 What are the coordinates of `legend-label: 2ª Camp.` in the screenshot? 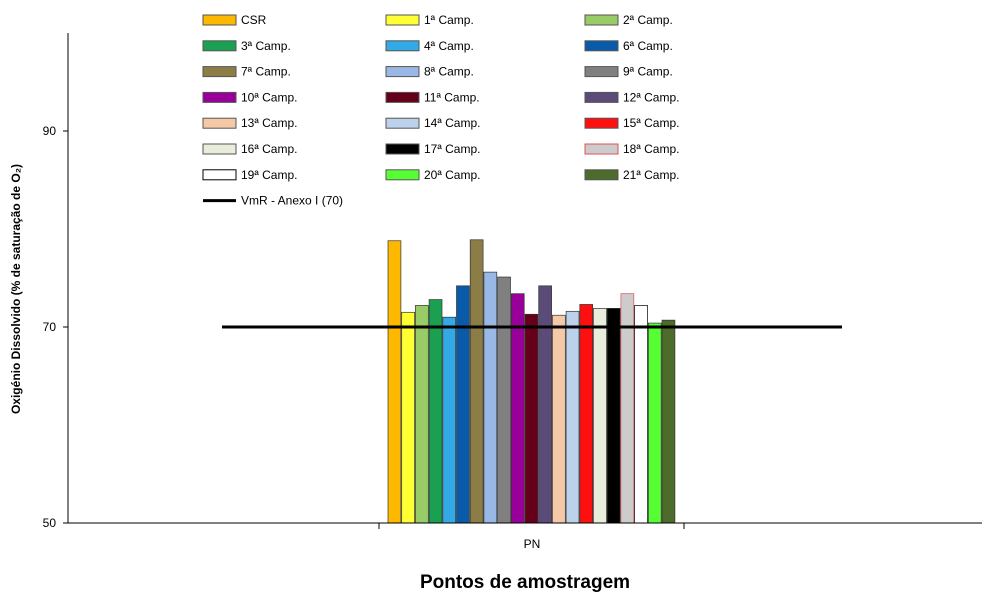 It's located at (648, 20).